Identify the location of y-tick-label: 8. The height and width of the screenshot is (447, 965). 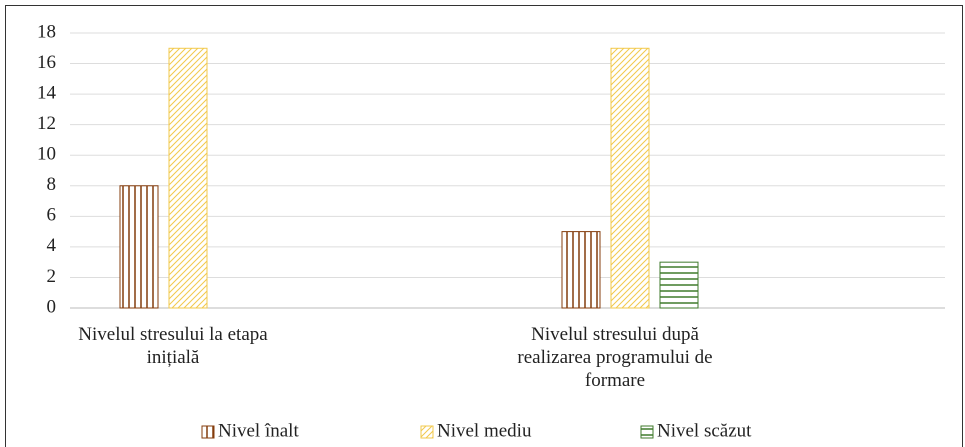
(52, 184).